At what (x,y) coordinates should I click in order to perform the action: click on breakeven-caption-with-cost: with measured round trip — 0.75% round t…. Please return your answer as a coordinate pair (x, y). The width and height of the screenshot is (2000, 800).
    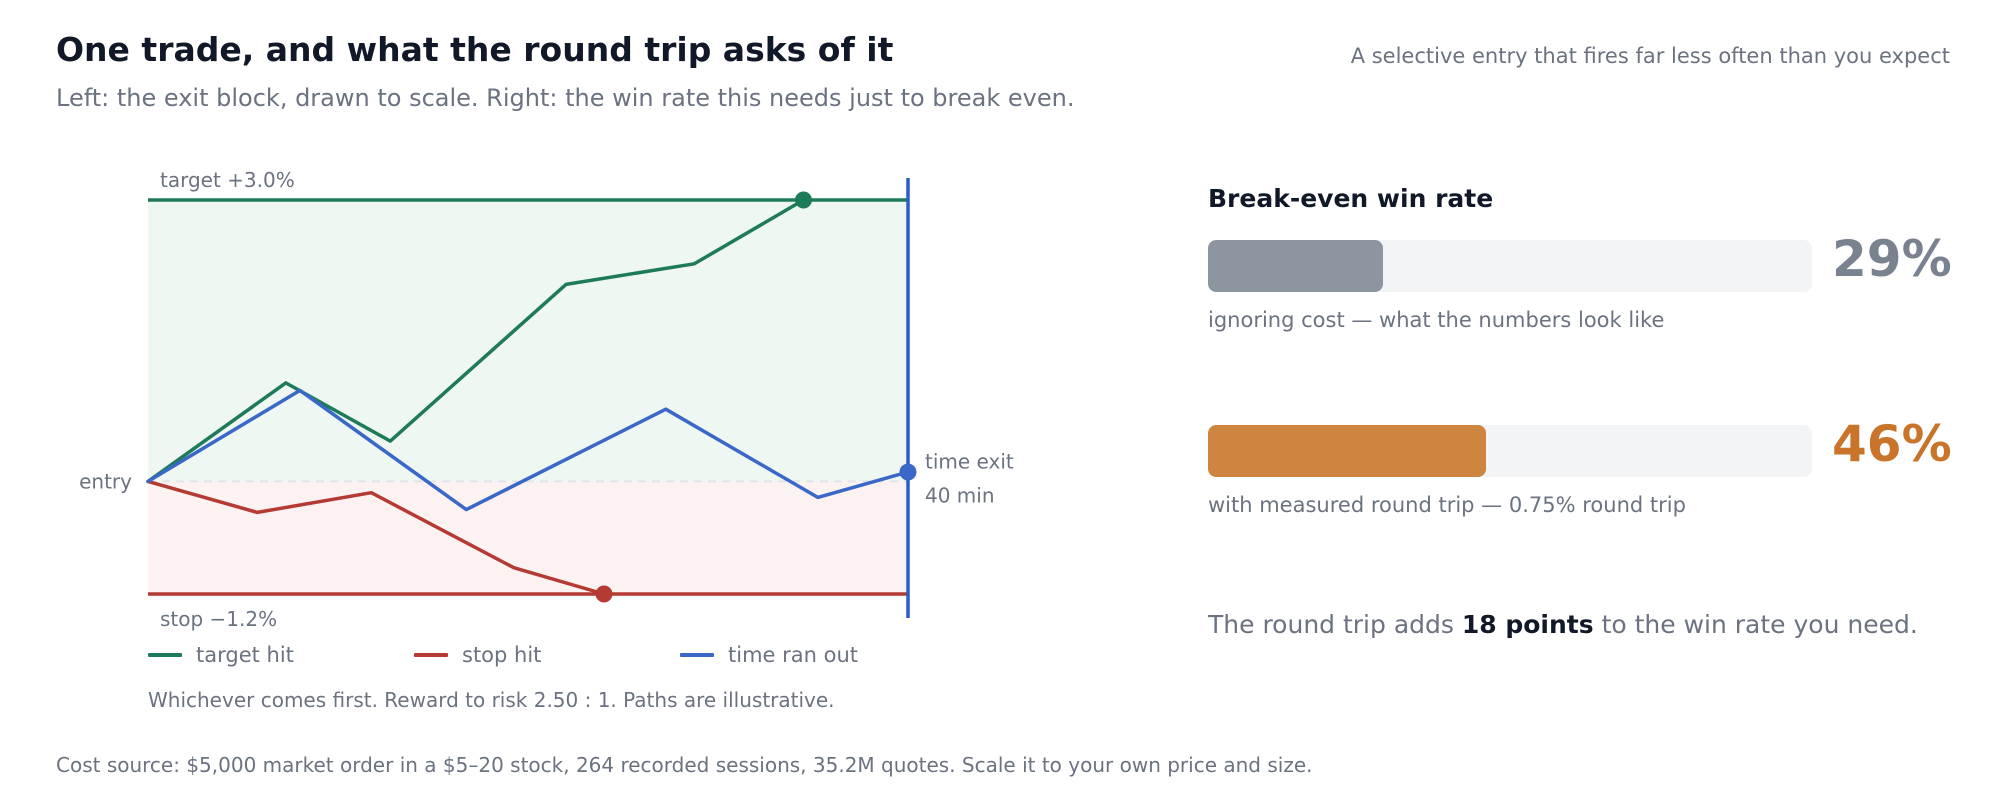
    Looking at the image, I should click on (1447, 505).